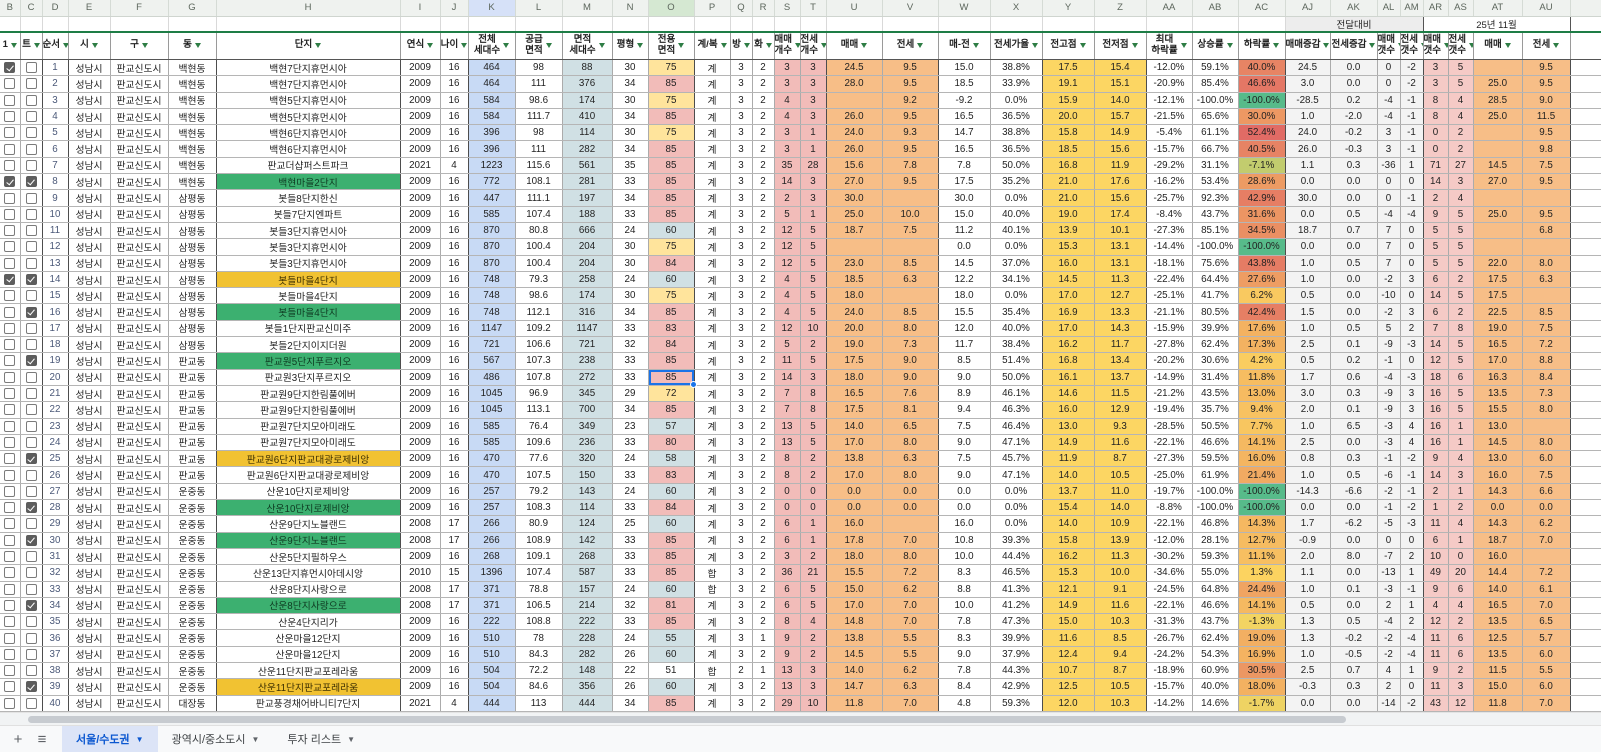  I want to click on column-letter-AJ: AJ, so click(1308, 8).